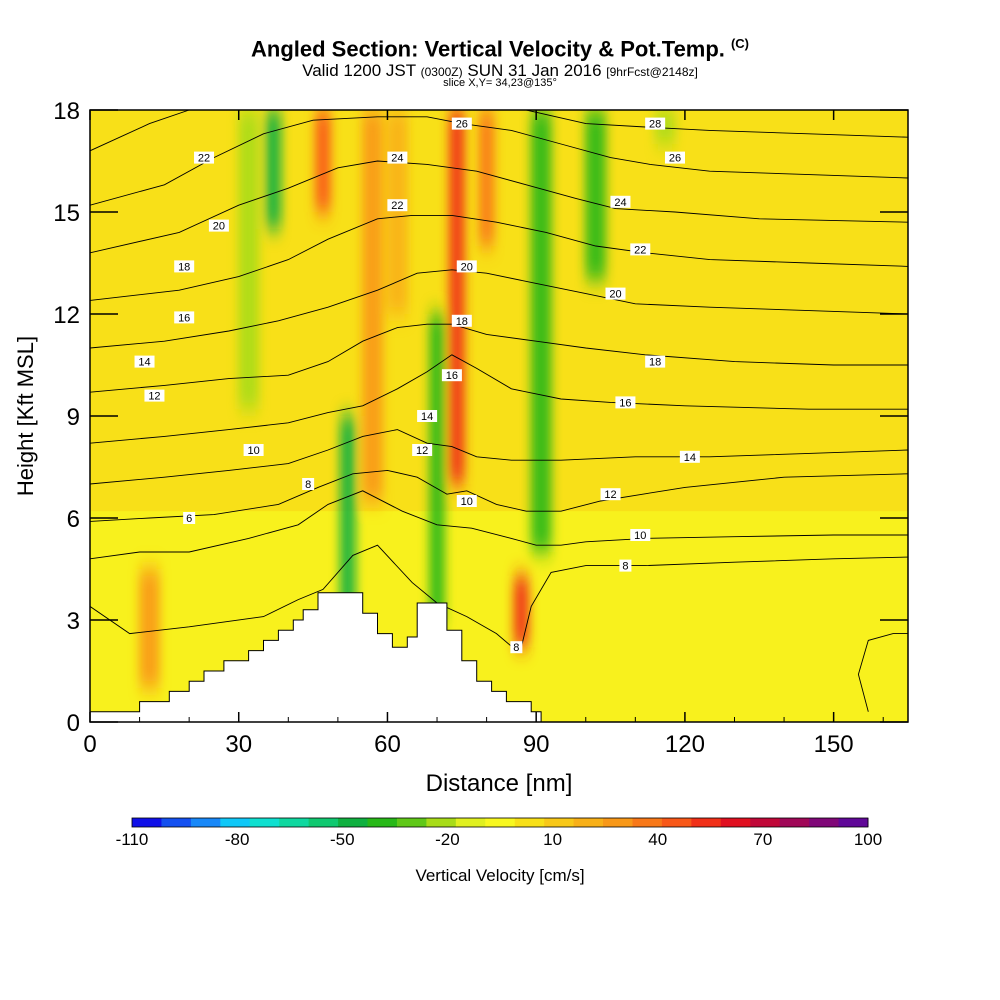 This screenshot has width=1000, height=1000. Describe the element at coordinates (73, 723) in the screenshot. I see `y-tick-label: 0` at that location.